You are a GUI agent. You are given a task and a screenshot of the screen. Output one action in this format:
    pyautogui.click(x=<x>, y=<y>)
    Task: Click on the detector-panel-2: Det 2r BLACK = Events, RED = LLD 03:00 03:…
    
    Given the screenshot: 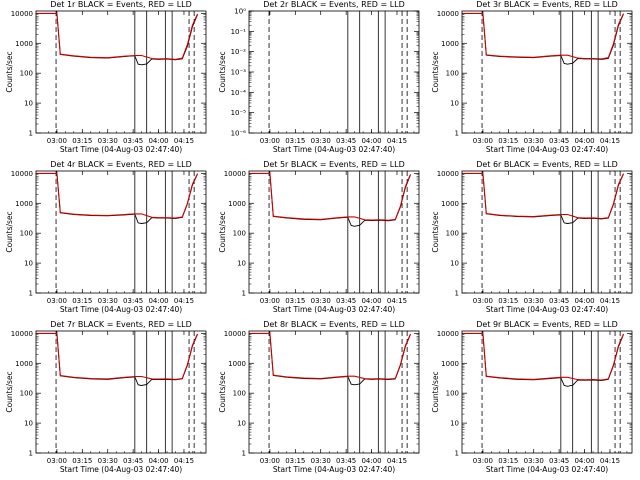 What is the action you would take?
    pyautogui.click(x=319, y=77)
    